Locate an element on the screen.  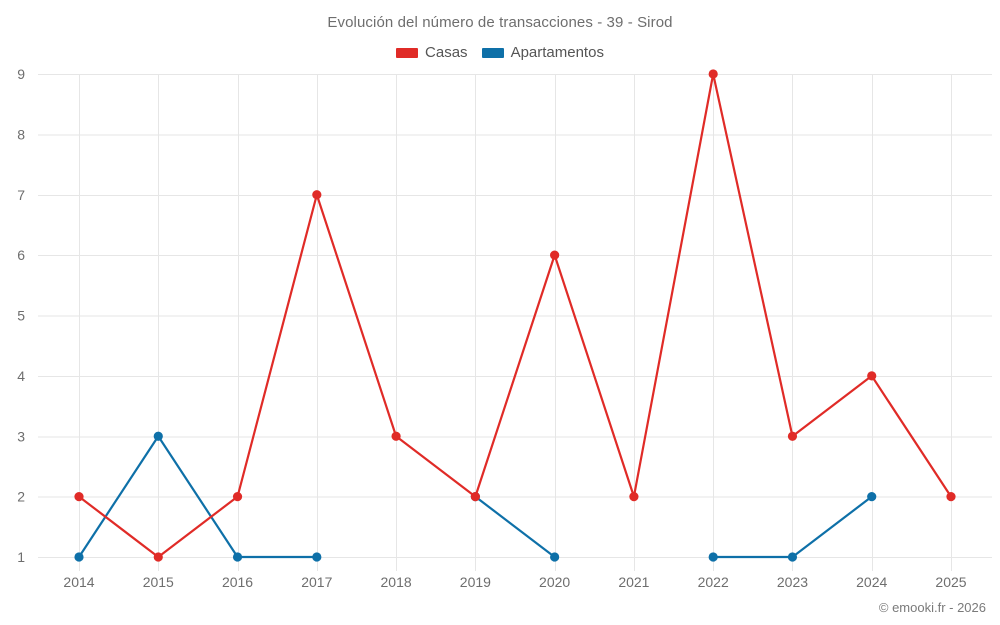
y-axis-tick-label: 6 is located at coordinates (21, 255).